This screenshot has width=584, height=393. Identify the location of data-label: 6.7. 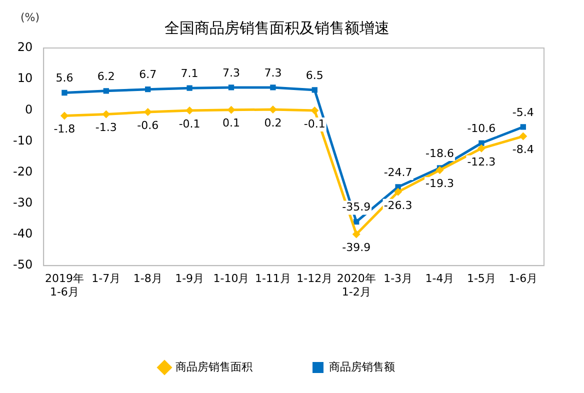
(148, 75).